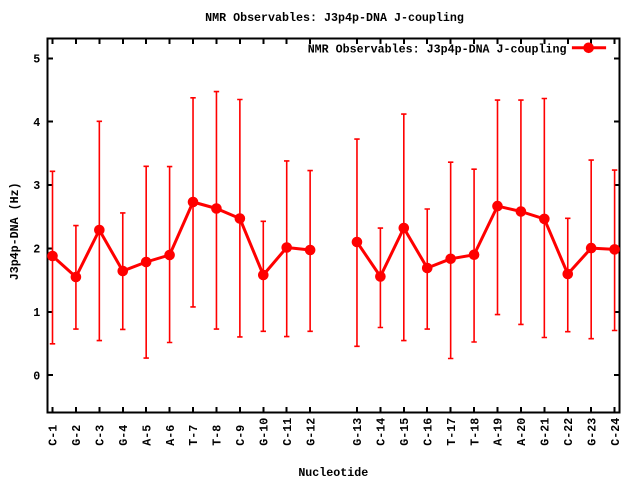 This screenshot has width=640, height=480. What do you see at coordinates (77, 435) in the screenshot?
I see `svg-text: G-2` at bounding box center [77, 435].